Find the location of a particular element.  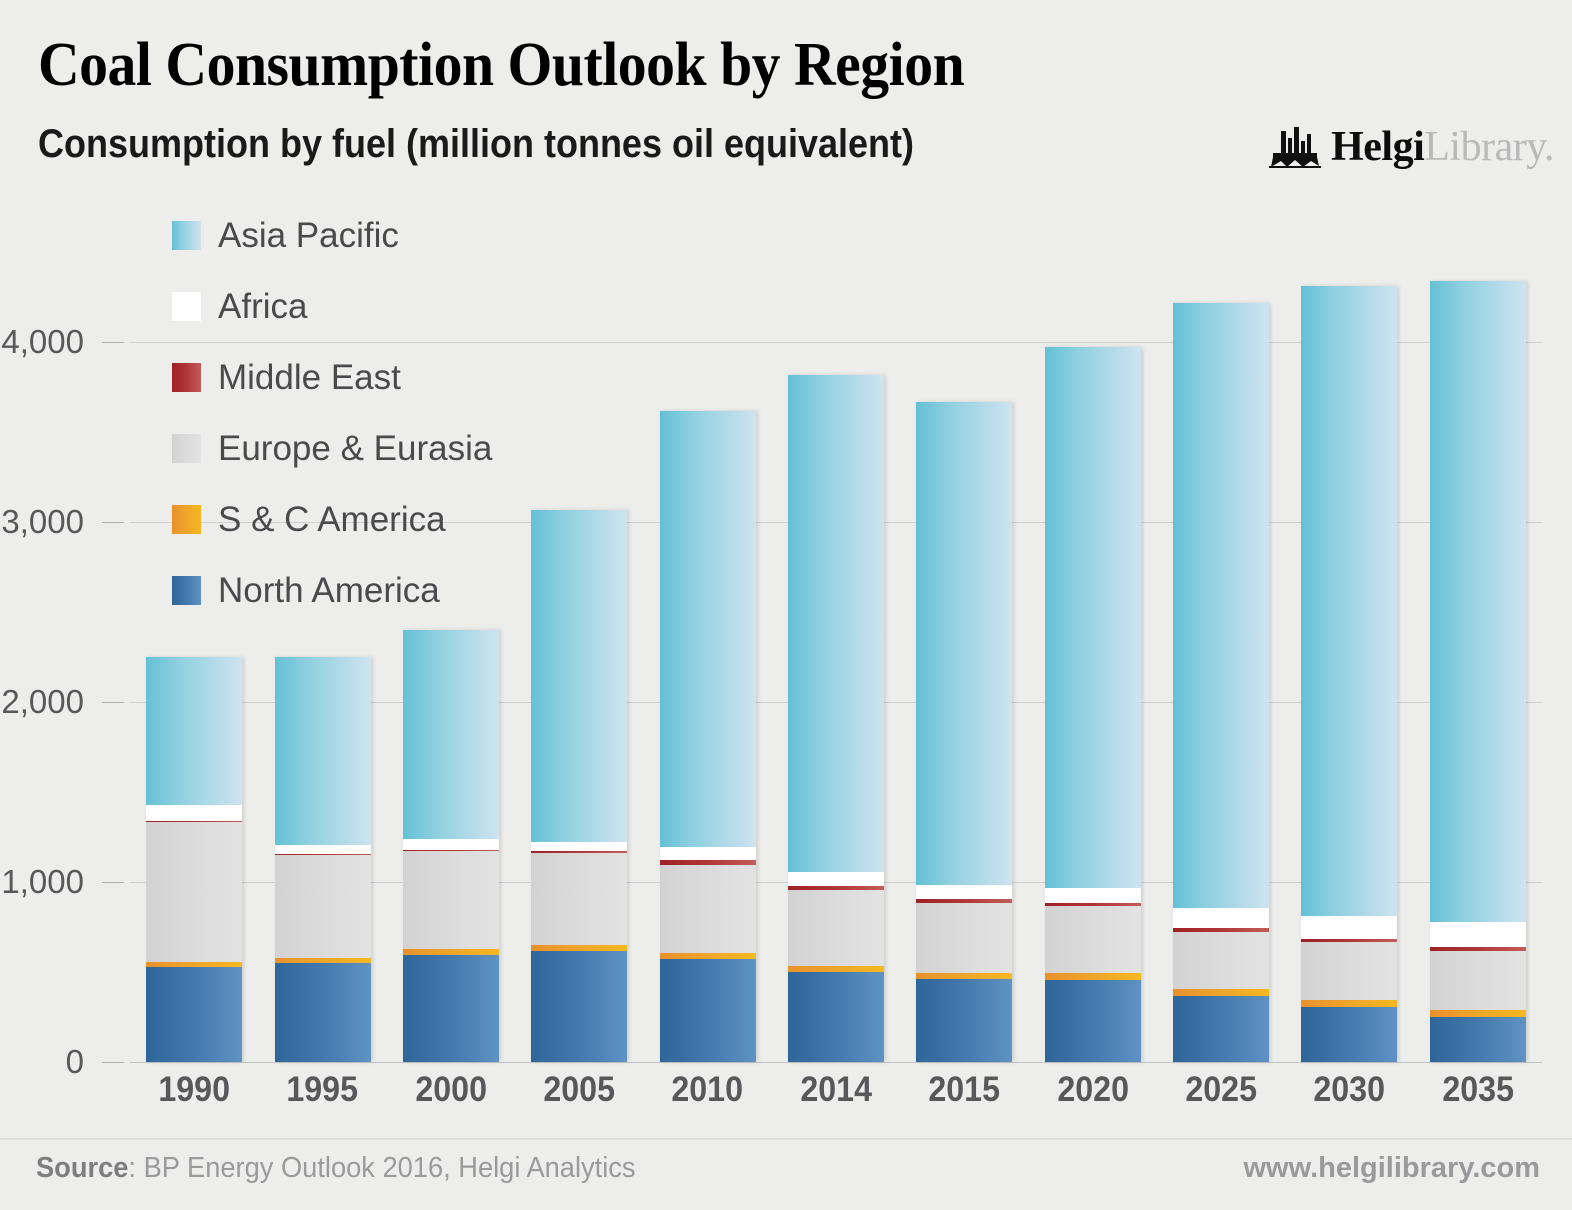

legend-item-asia-pacific: Asia Pacific is located at coordinates (332, 235).